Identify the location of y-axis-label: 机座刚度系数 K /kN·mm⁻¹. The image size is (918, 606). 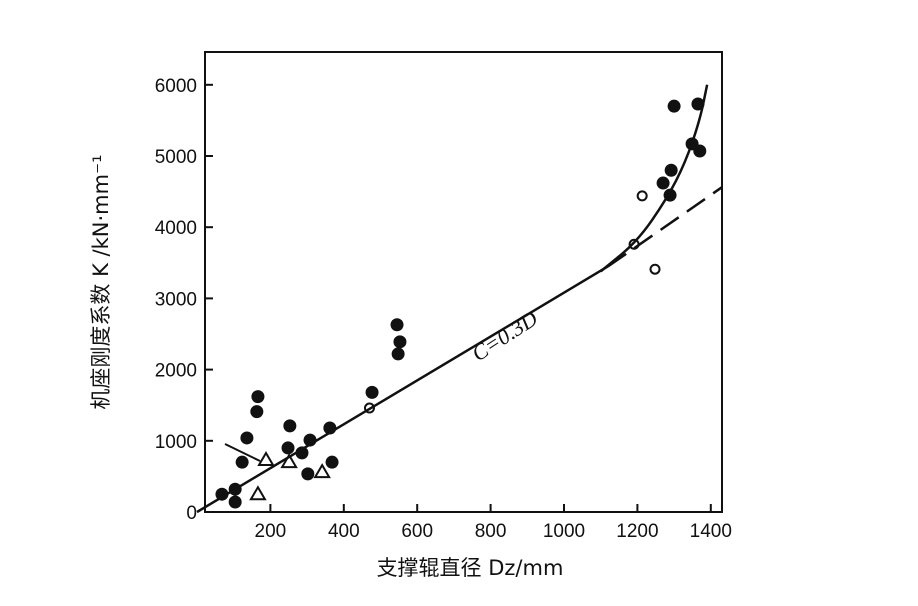
(101, 281).